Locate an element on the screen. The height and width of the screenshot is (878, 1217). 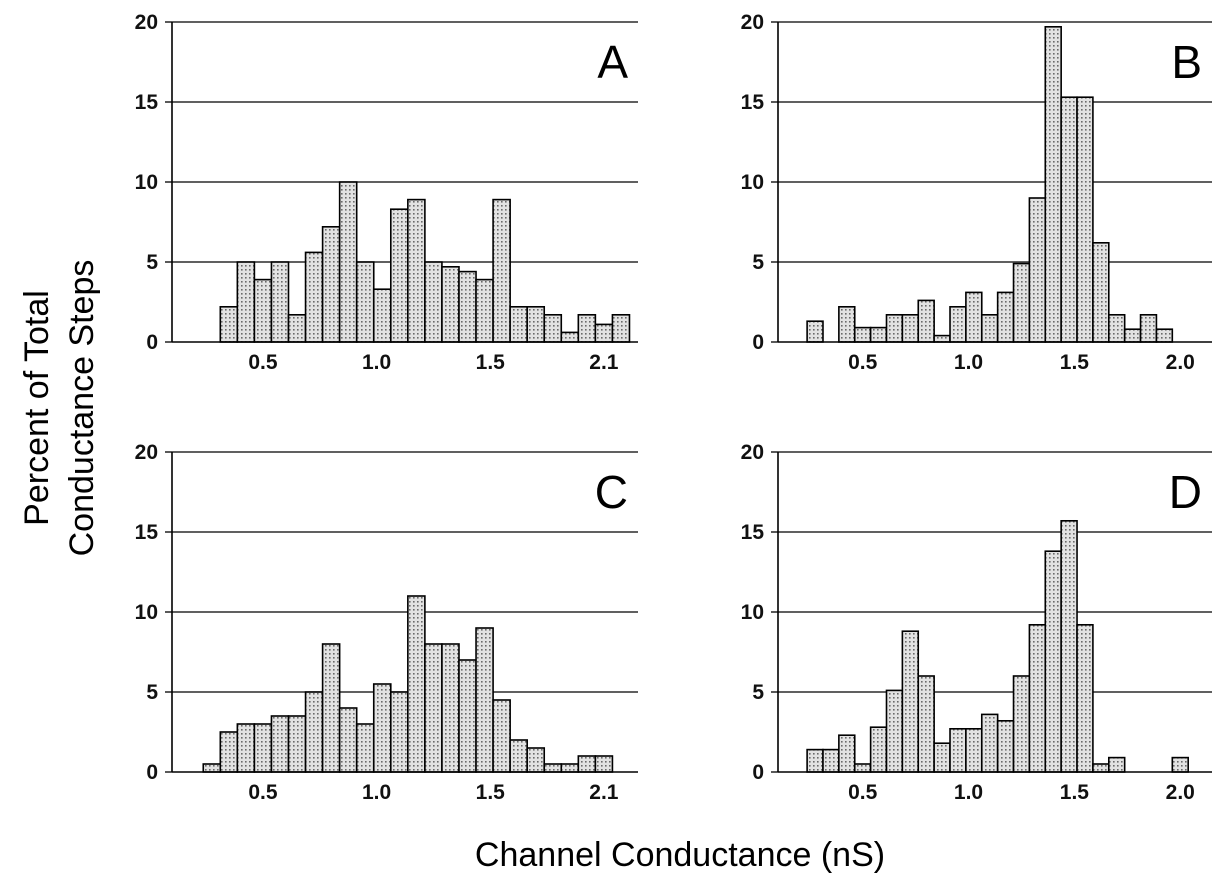
panel-letter: C is located at coordinates (611, 492).